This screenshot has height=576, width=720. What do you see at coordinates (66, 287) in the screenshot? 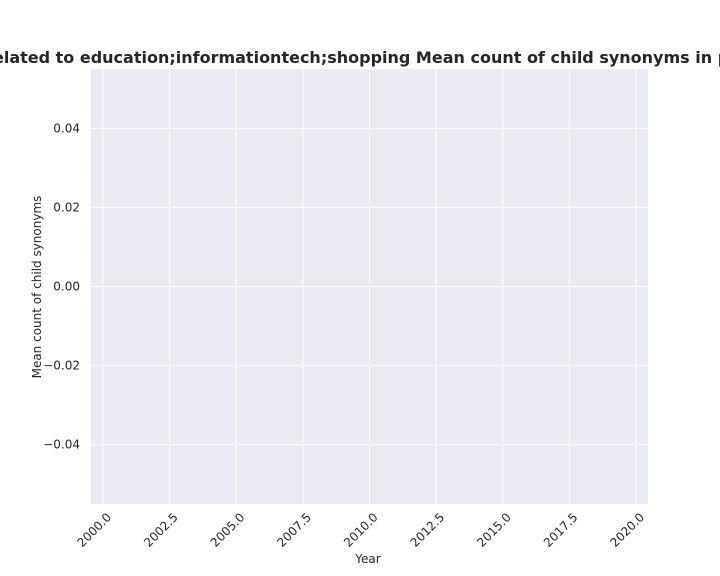
I see `y-tick-label: 0.00` at bounding box center [66, 287].